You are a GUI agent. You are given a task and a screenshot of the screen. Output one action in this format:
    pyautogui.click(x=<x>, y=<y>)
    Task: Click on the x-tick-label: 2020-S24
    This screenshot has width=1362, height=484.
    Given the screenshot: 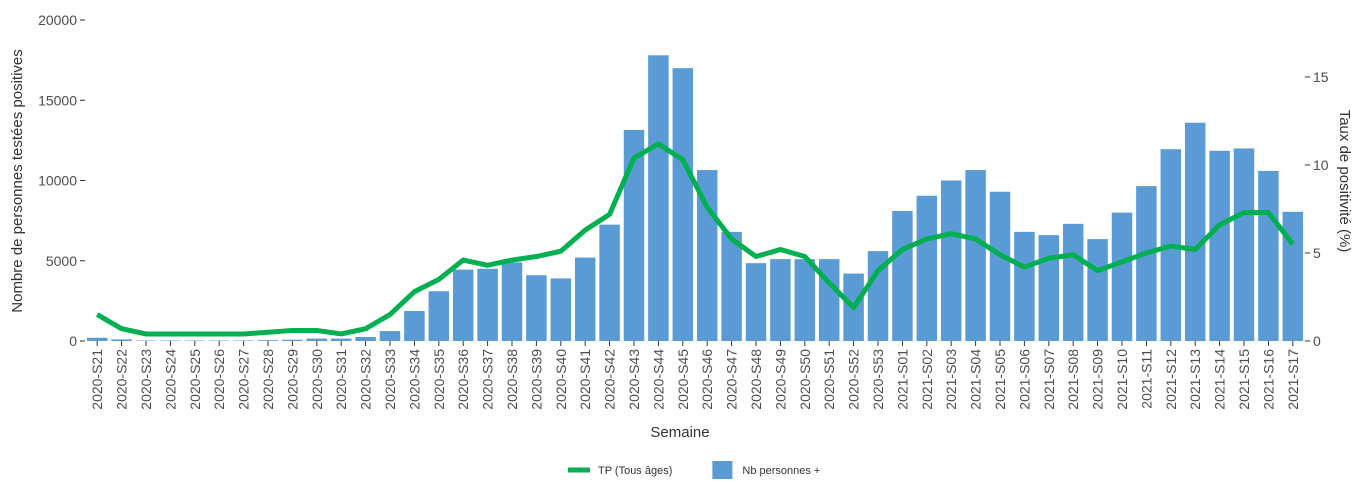 What is the action you would take?
    pyautogui.click(x=170, y=379)
    